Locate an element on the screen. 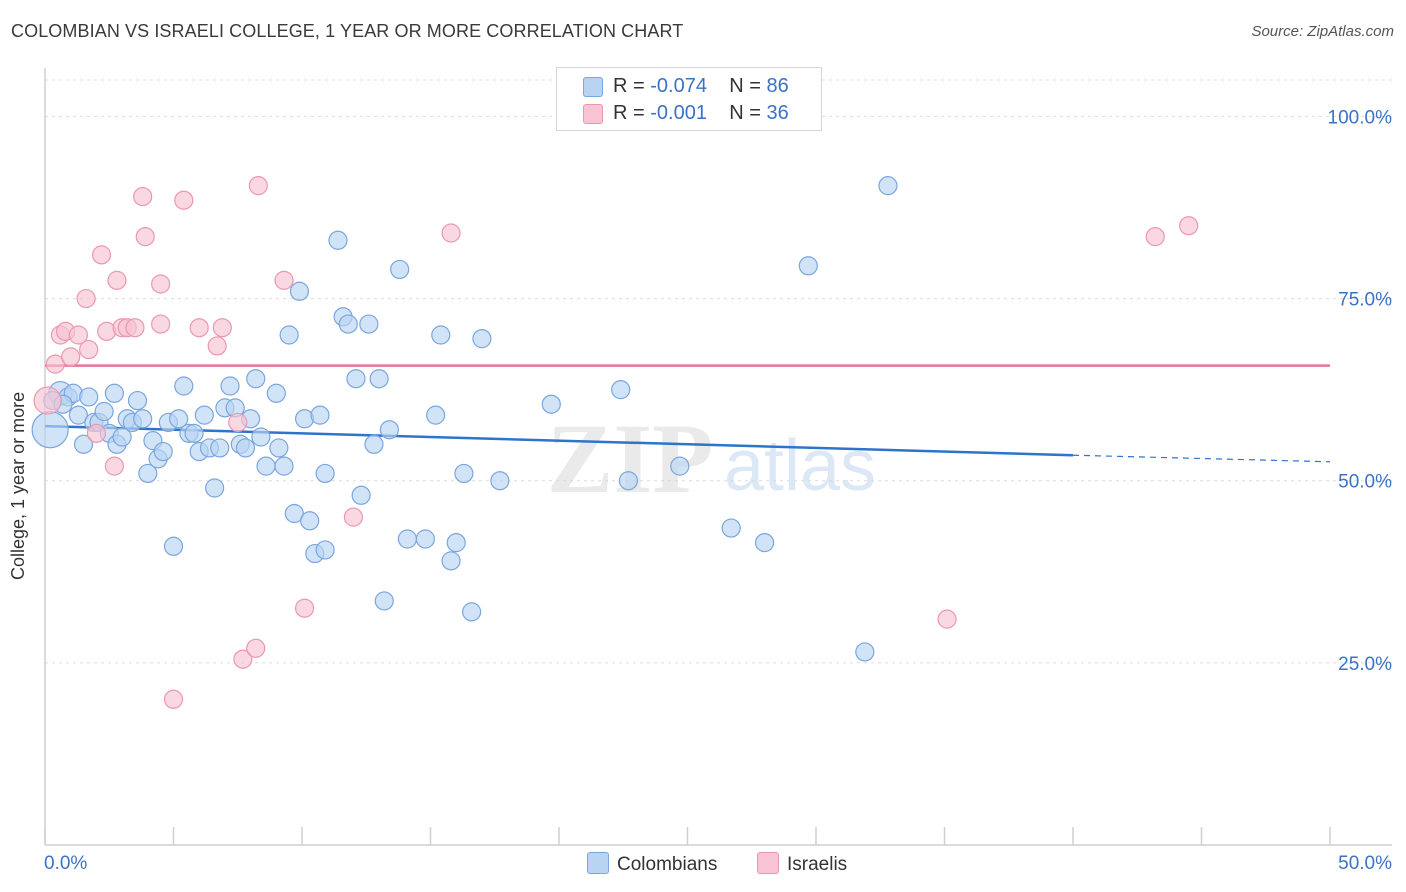 Image resolution: width=1406 pixels, height=892 pixels. bottom-legend-israelis: Israelis is located at coordinates (802, 864).